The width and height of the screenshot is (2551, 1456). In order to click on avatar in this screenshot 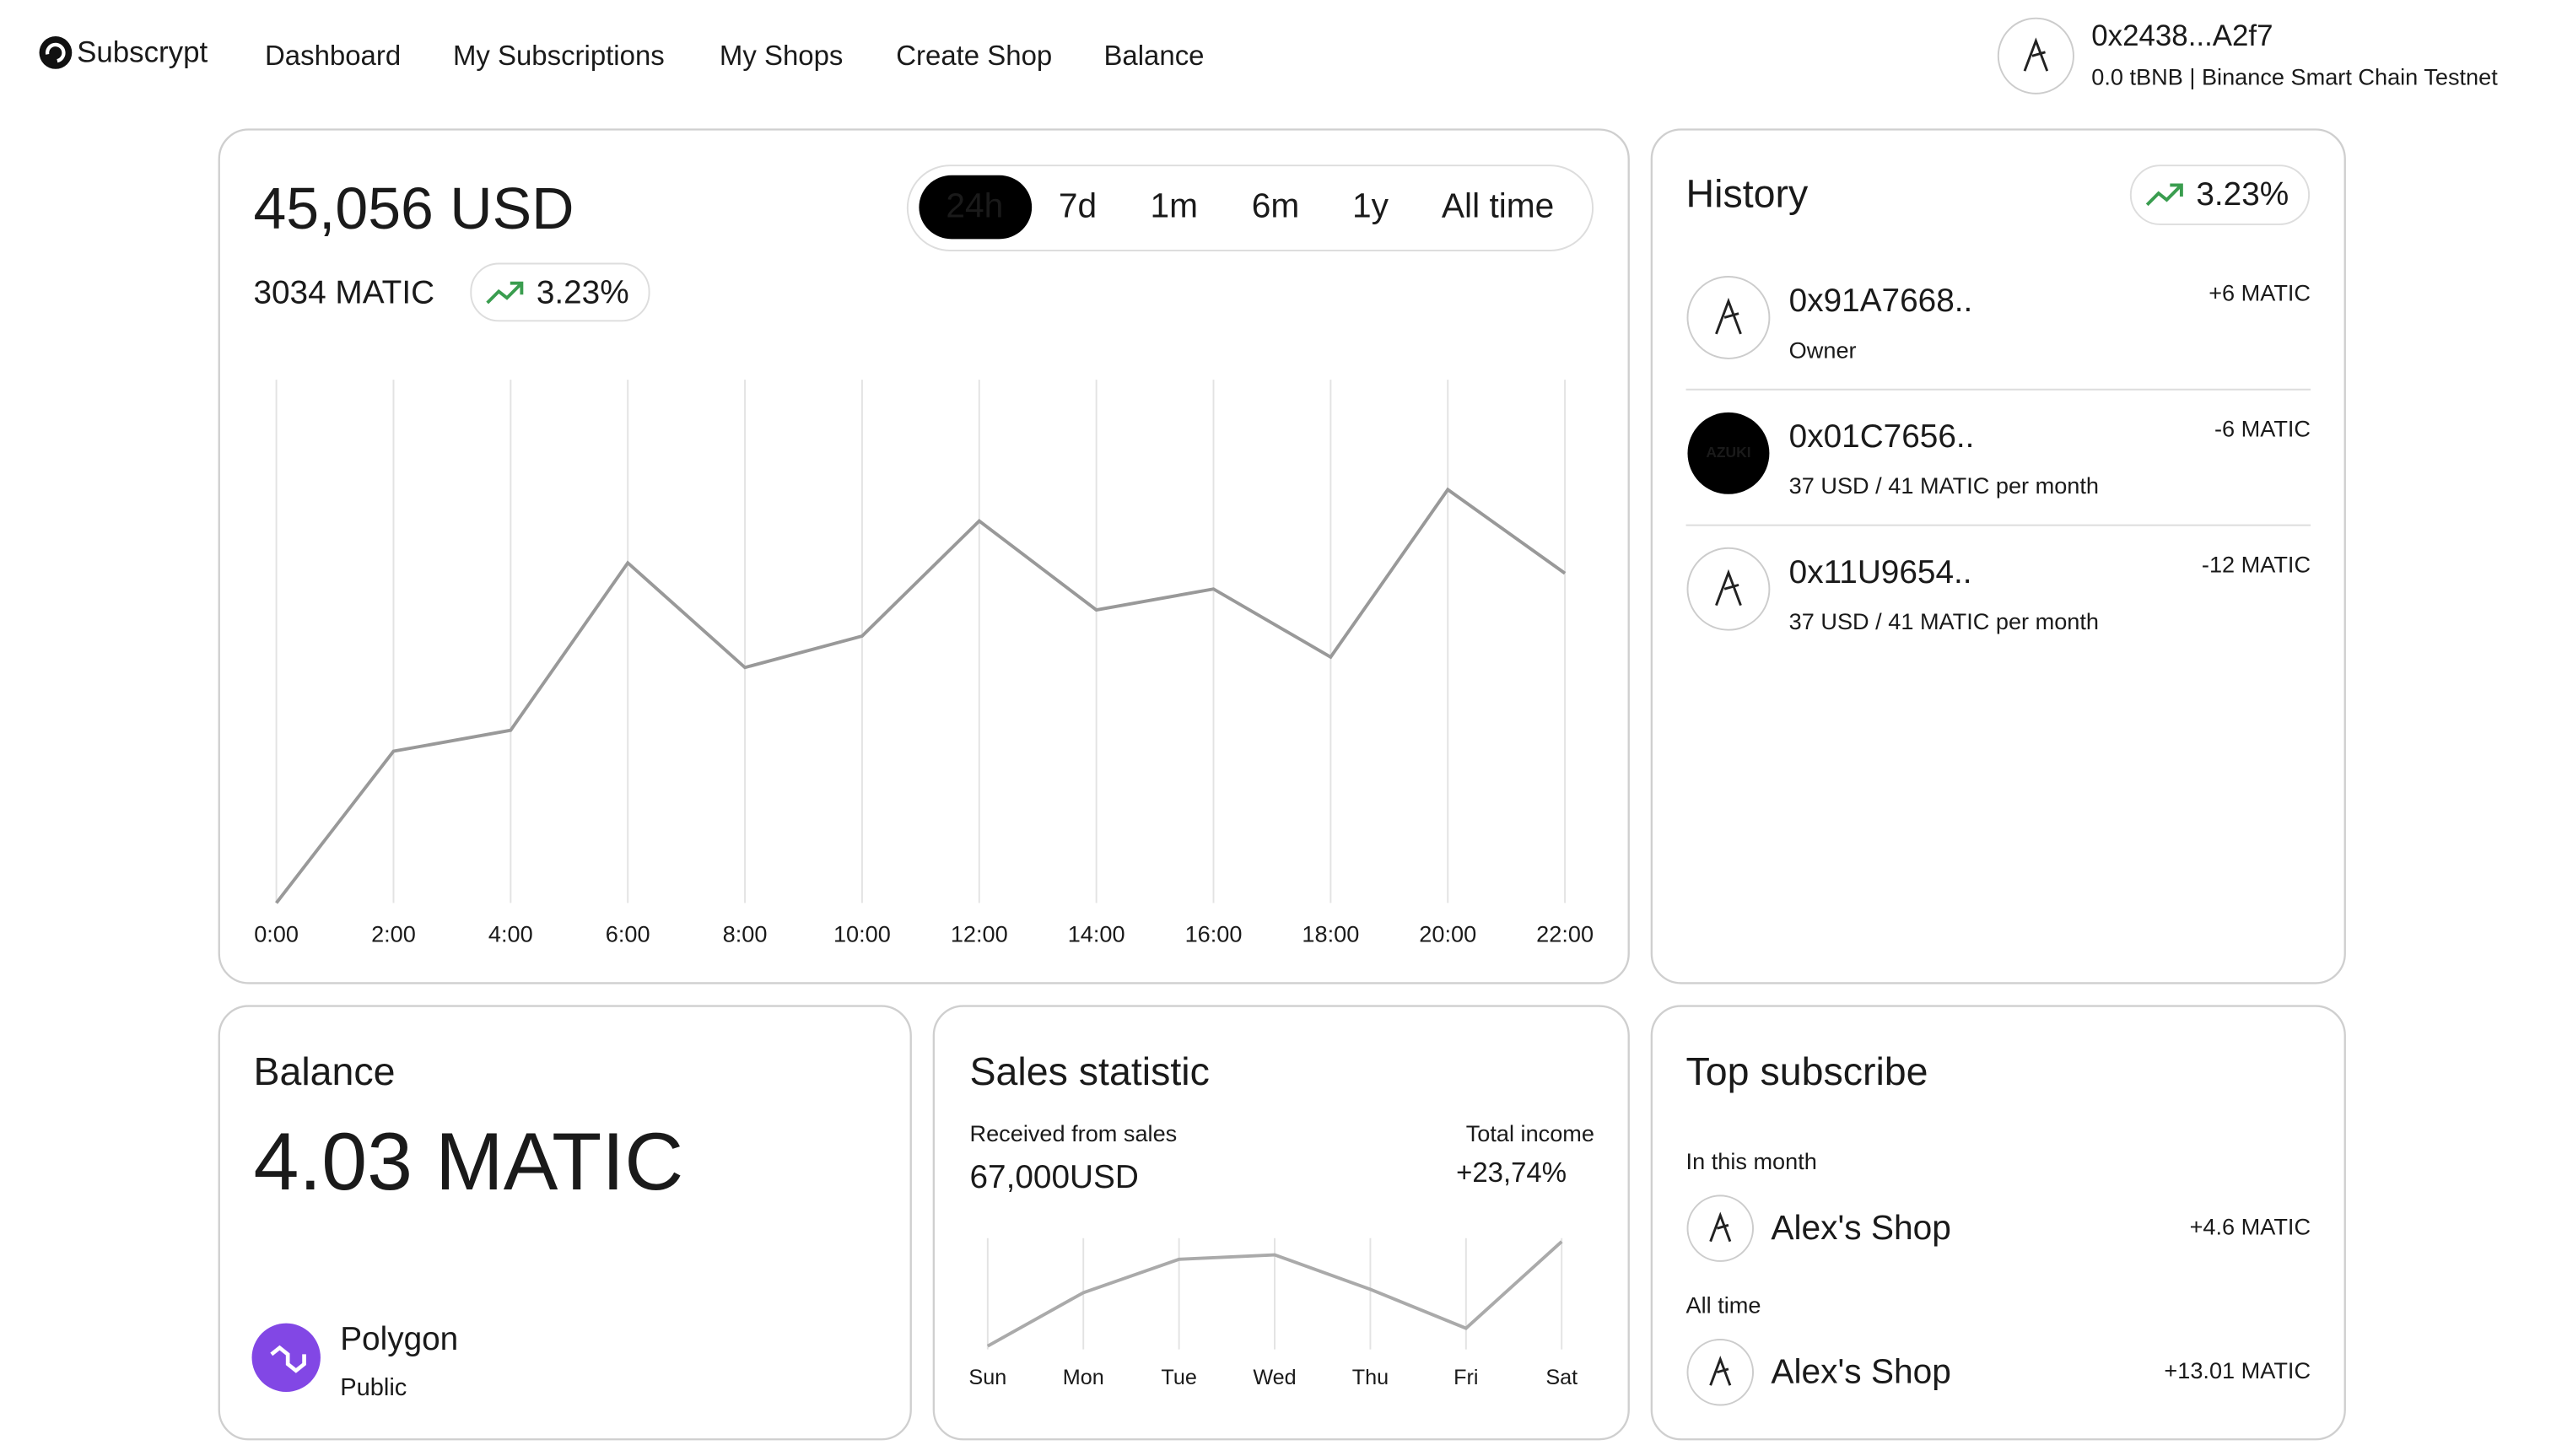, I will do `click(1729, 453)`.